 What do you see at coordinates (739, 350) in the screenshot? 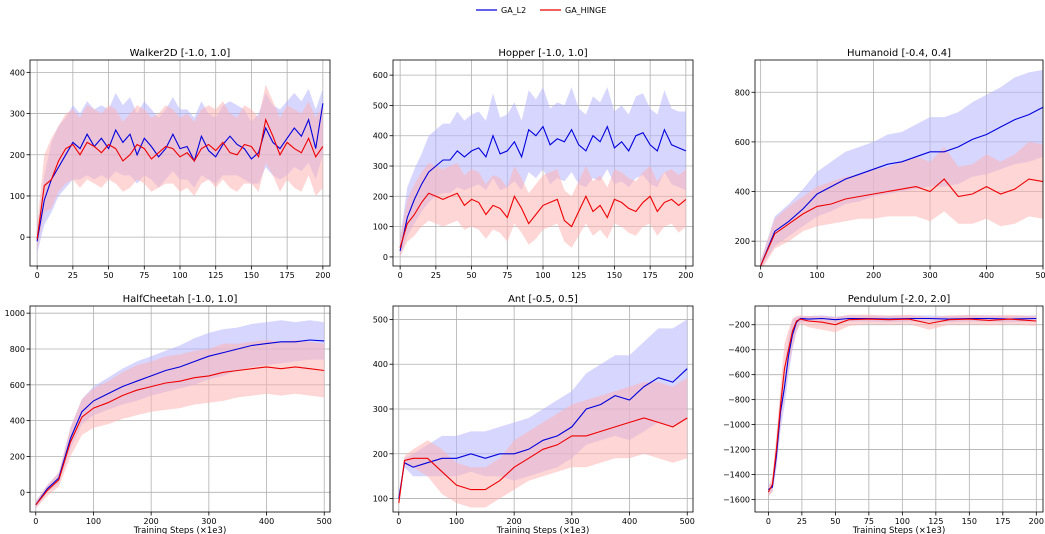
I see `y-tick-label: −400` at bounding box center [739, 350].